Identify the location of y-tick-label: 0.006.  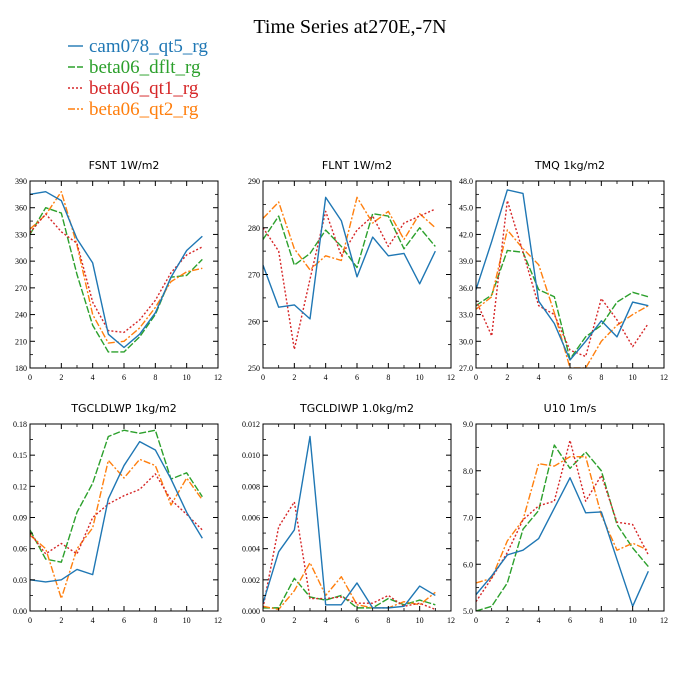
(251, 518).